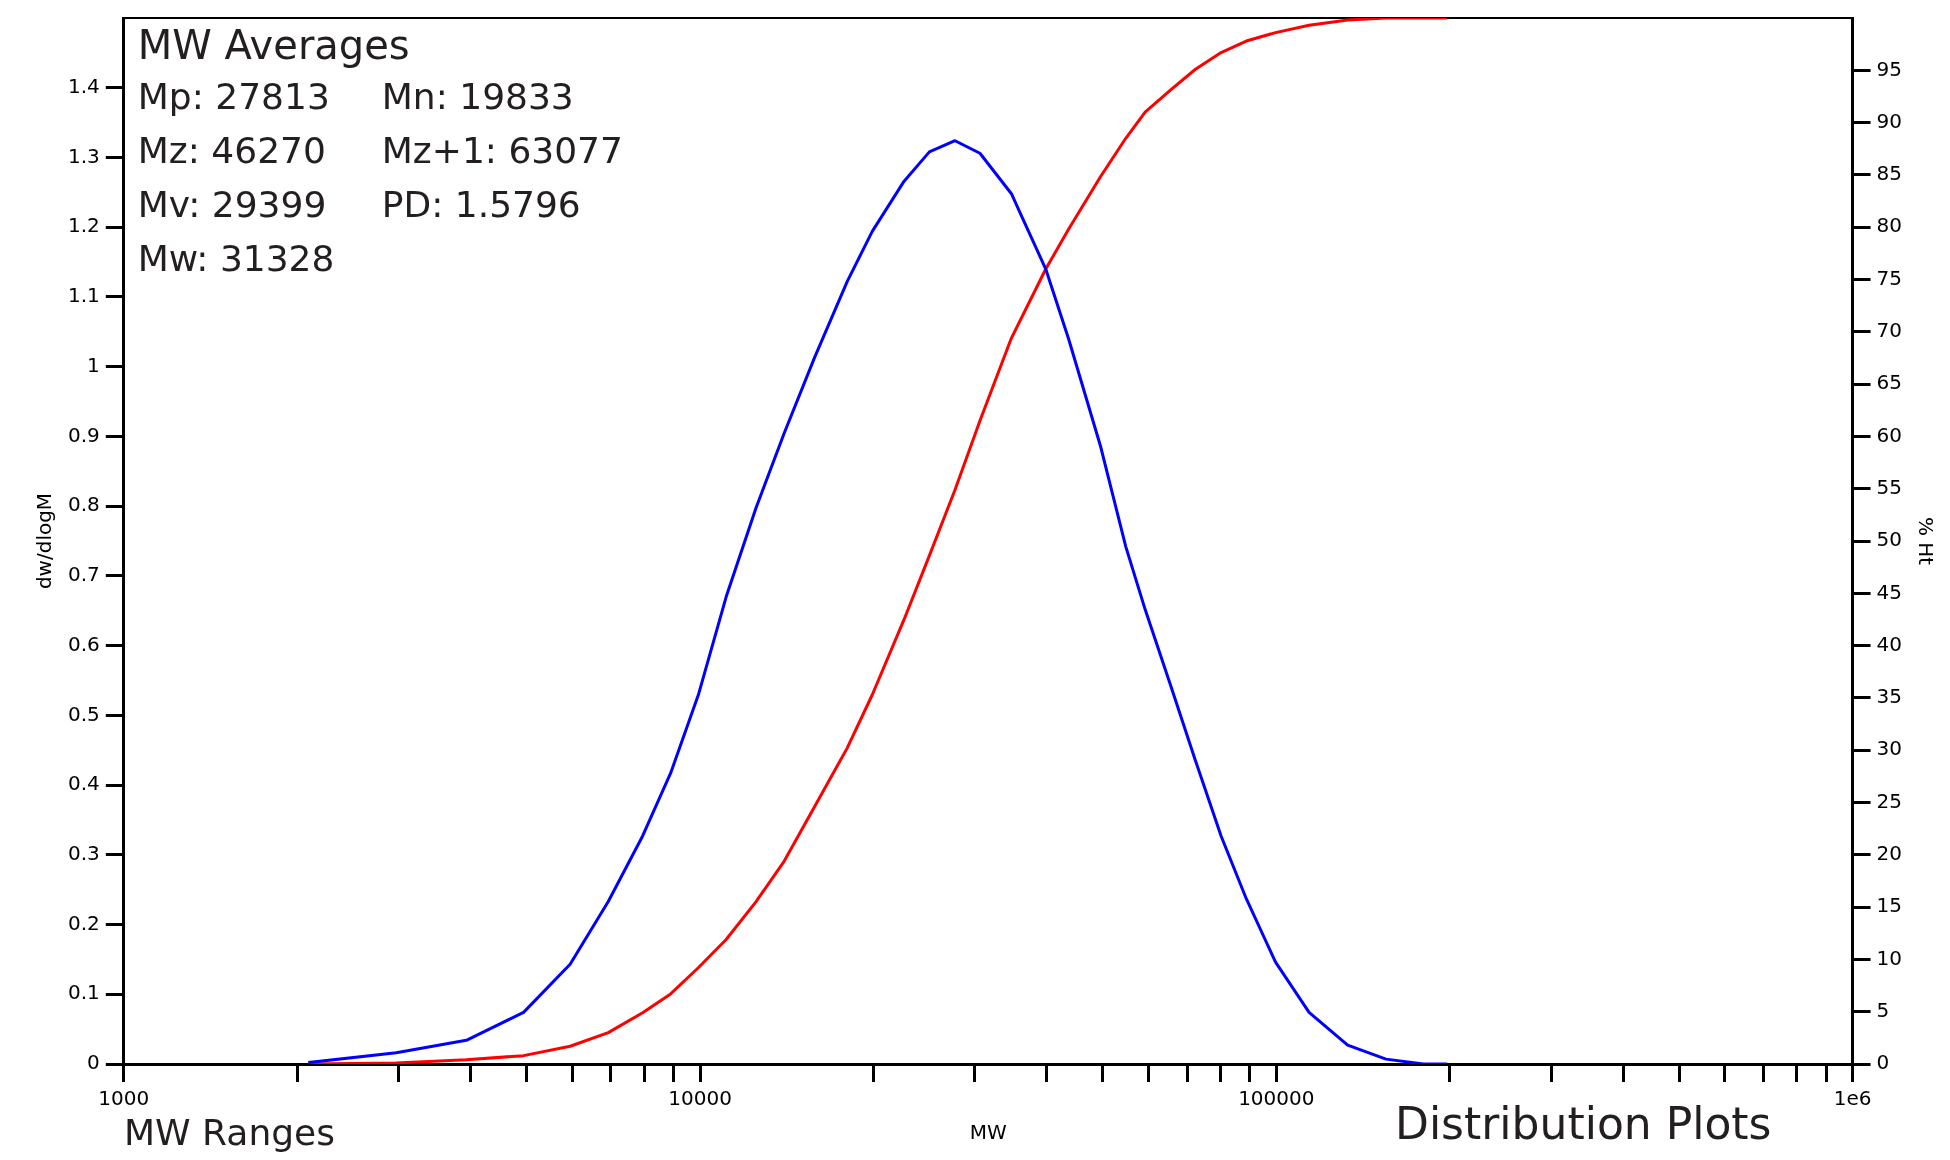 Image resolution: width=1950 pixels, height=1160 pixels. What do you see at coordinates (83, 155) in the screenshot?
I see `y-tick-label: 1.3` at bounding box center [83, 155].